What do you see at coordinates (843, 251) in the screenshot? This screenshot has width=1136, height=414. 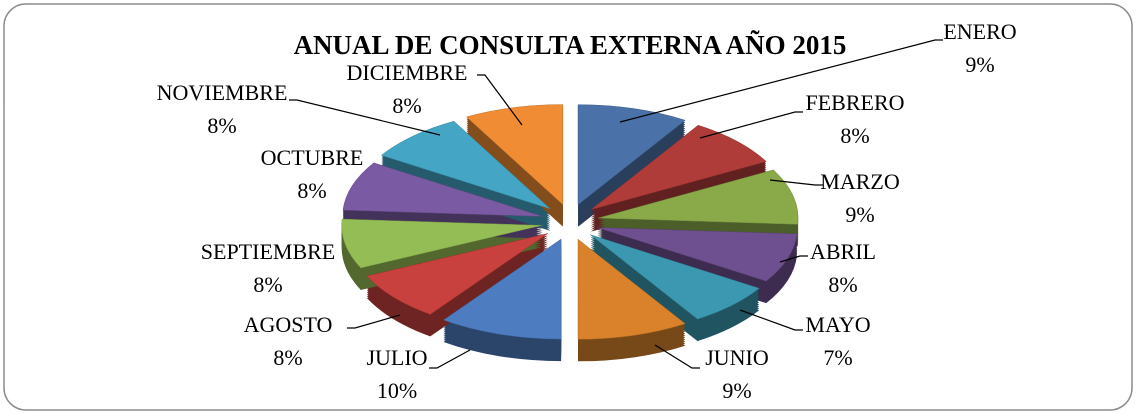 I see `slice-label: ABRIL` at bounding box center [843, 251].